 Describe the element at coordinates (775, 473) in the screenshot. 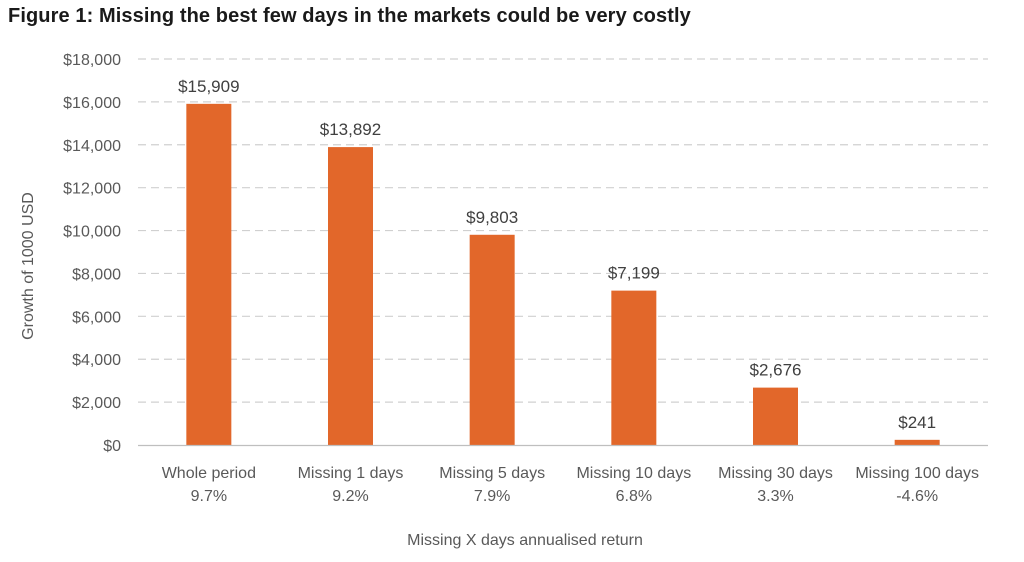

I see `x-tick-label: Missing 30 days` at that location.